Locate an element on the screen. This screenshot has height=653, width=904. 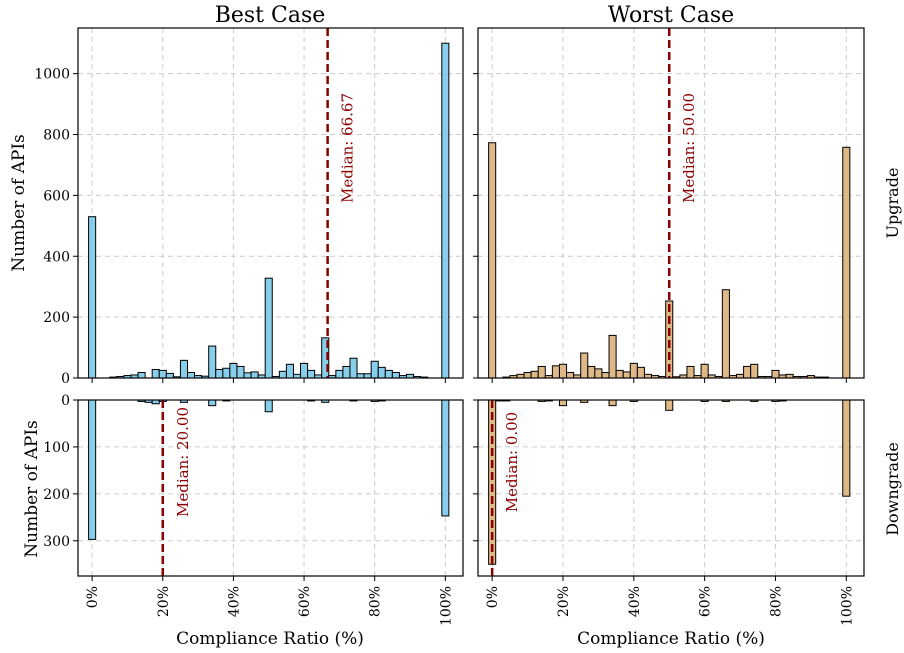
row-label-upgrade: Upgrade is located at coordinates (892, 203).